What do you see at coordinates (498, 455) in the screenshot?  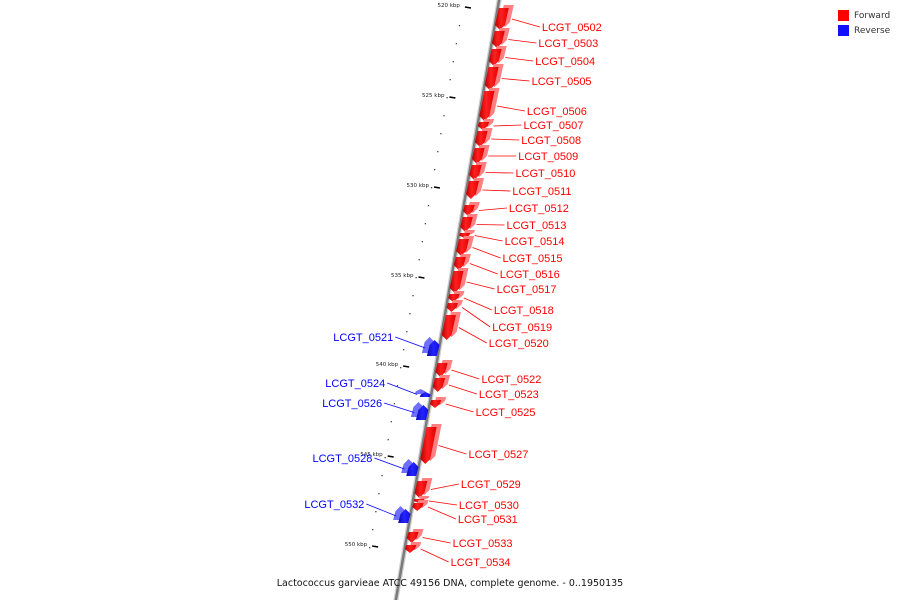 I see `gene-label-LCGT_0527: LCGT_0527` at bounding box center [498, 455].